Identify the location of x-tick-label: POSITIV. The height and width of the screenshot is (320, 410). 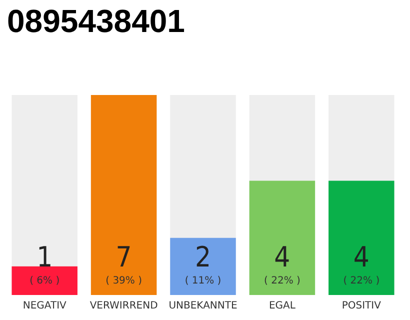
(362, 306).